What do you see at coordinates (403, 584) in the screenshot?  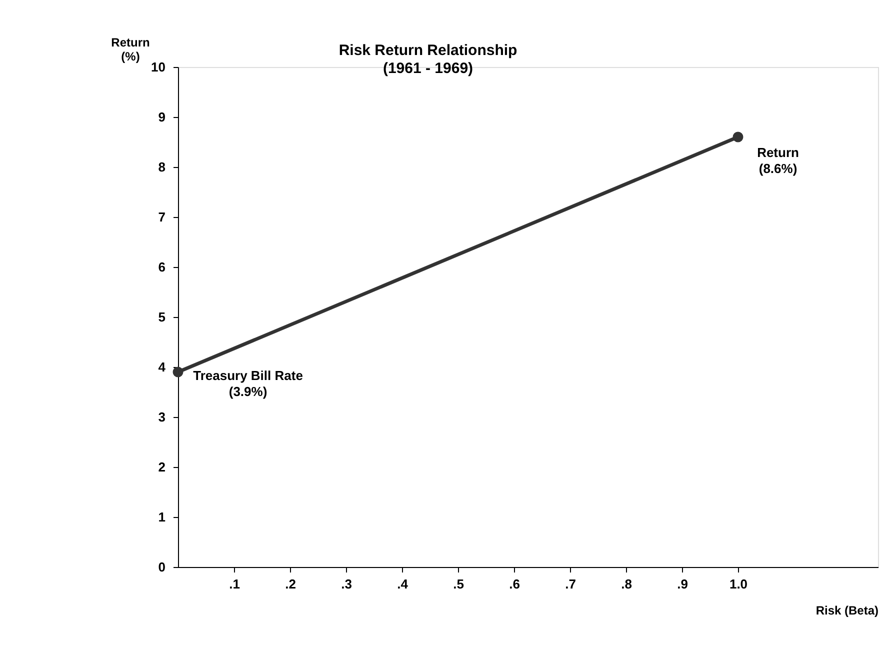 I see `x-tick-label: .4` at bounding box center [403, 584].